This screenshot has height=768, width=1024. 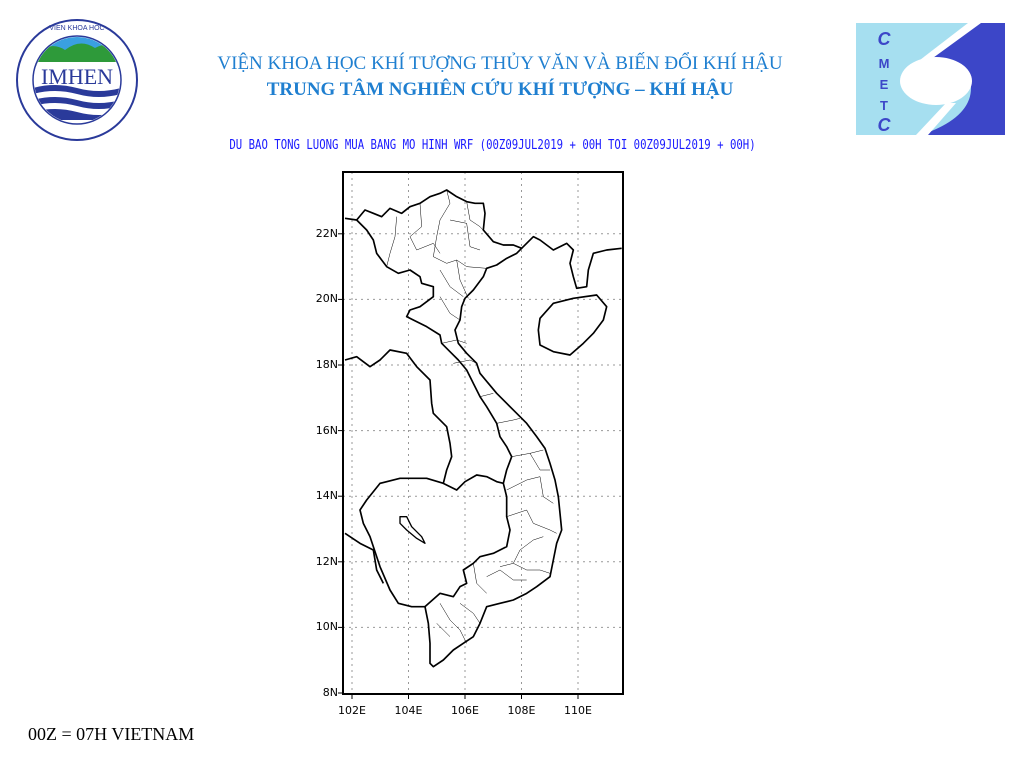 I want to click on svg-text: T, so click(x=884, y=105).